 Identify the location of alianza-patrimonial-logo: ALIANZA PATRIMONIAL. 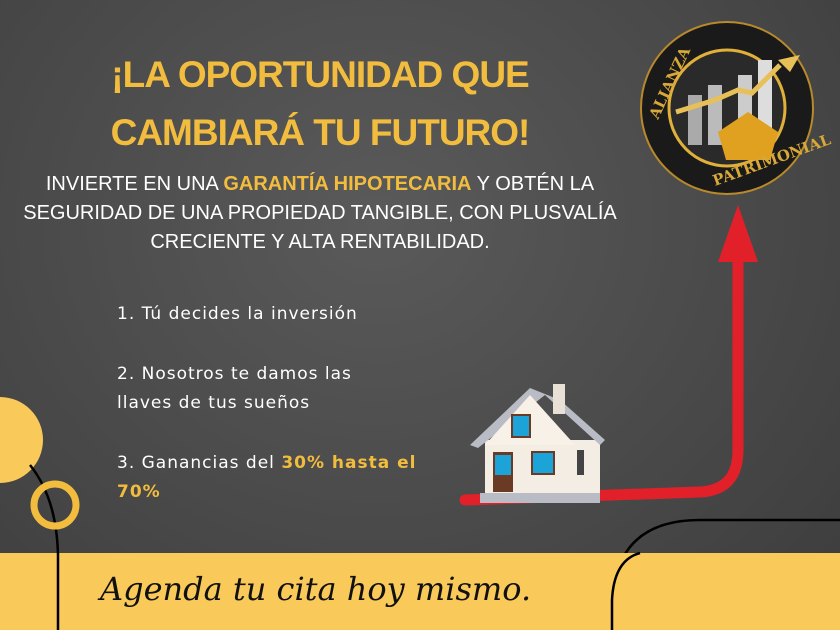
(737, 108).